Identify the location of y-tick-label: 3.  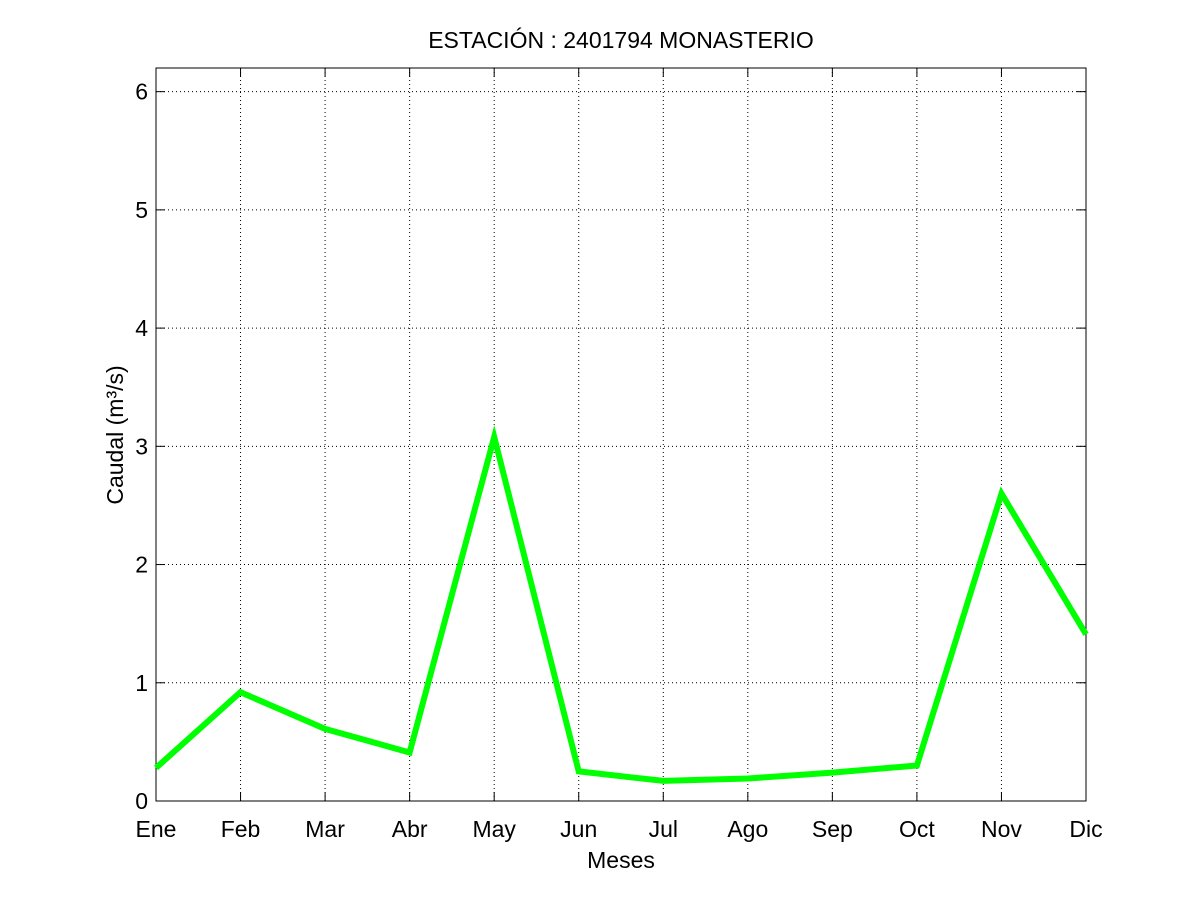
(141, 446).